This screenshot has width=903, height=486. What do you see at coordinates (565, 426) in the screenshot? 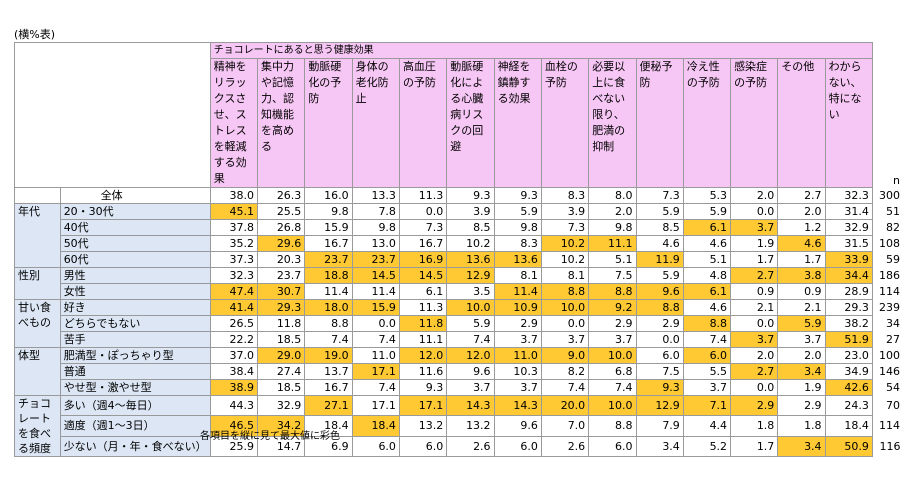
I see `cell: 7.0` at bounding box center [565, 426].